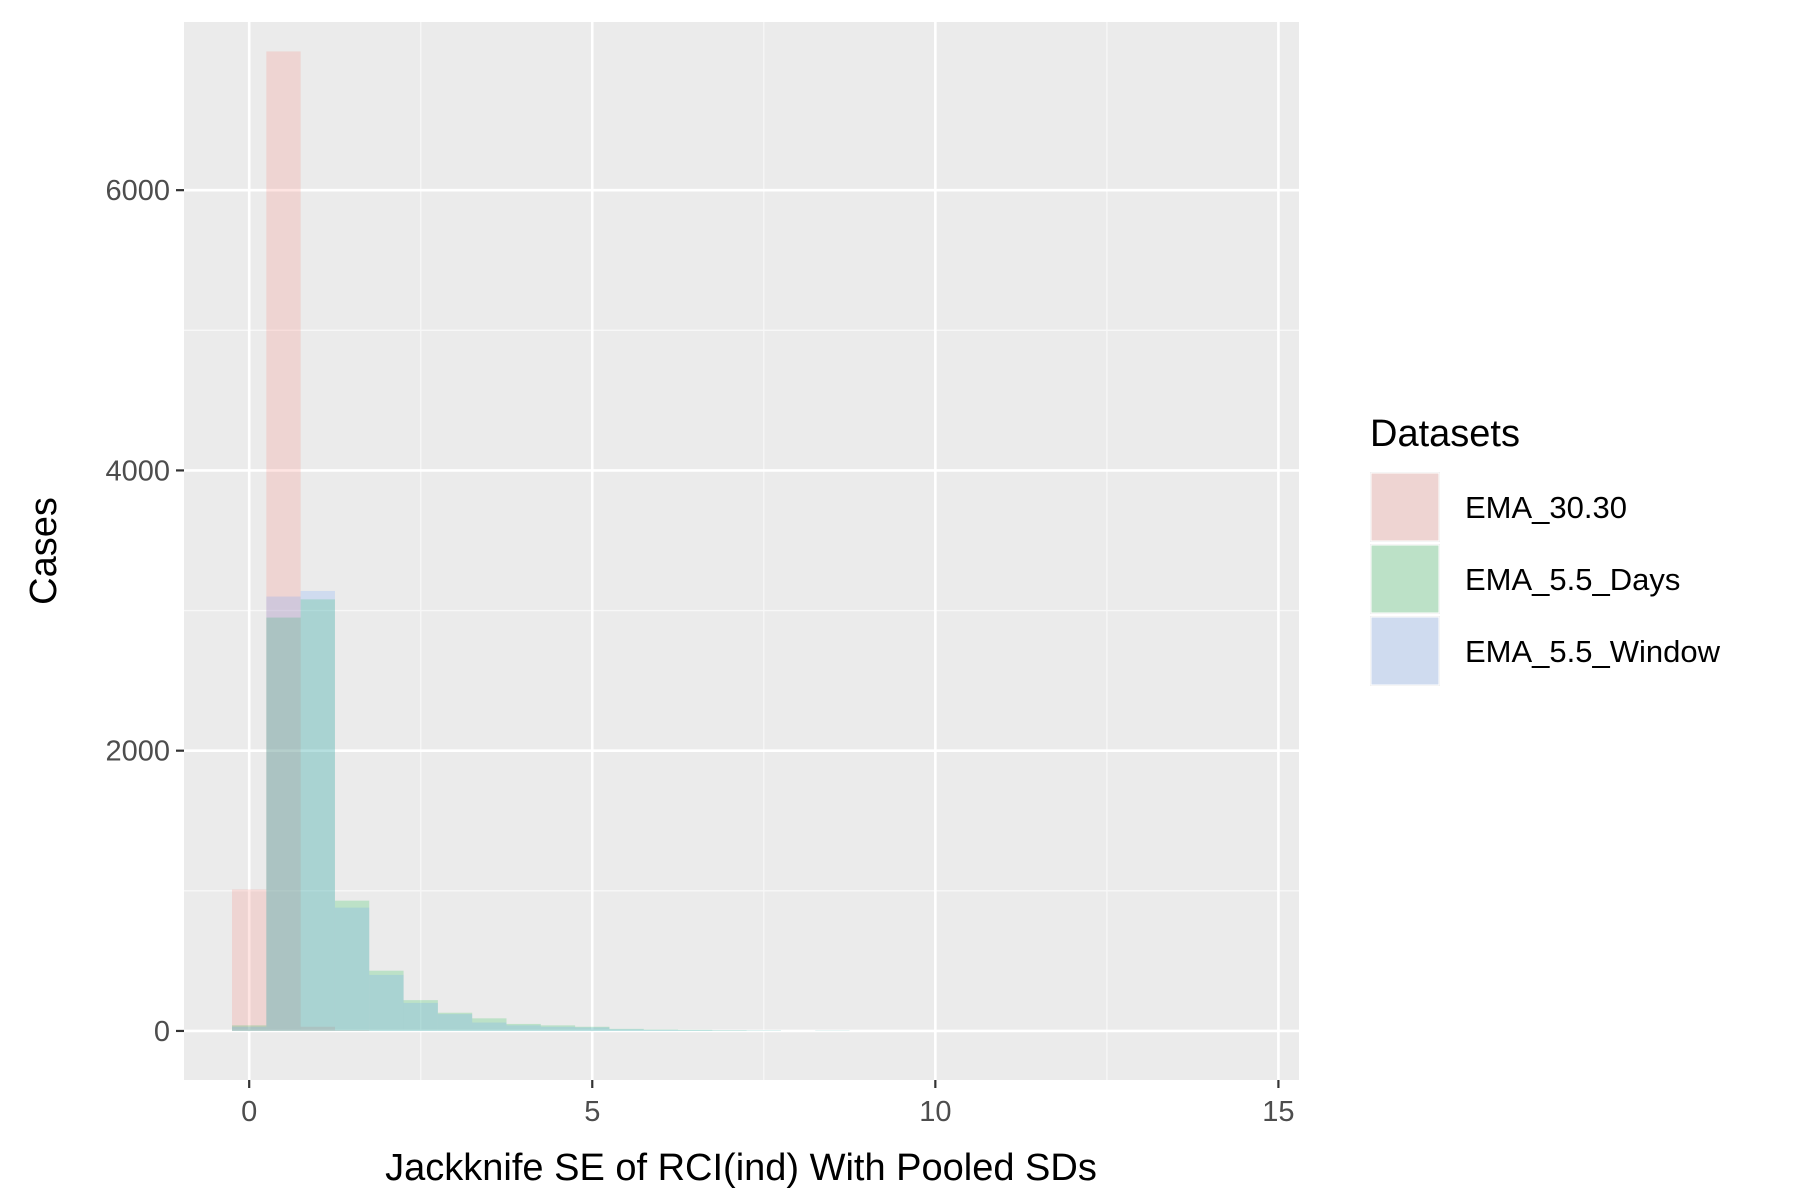  I want to click on y-tick-label: 6000, so click(137, 191).